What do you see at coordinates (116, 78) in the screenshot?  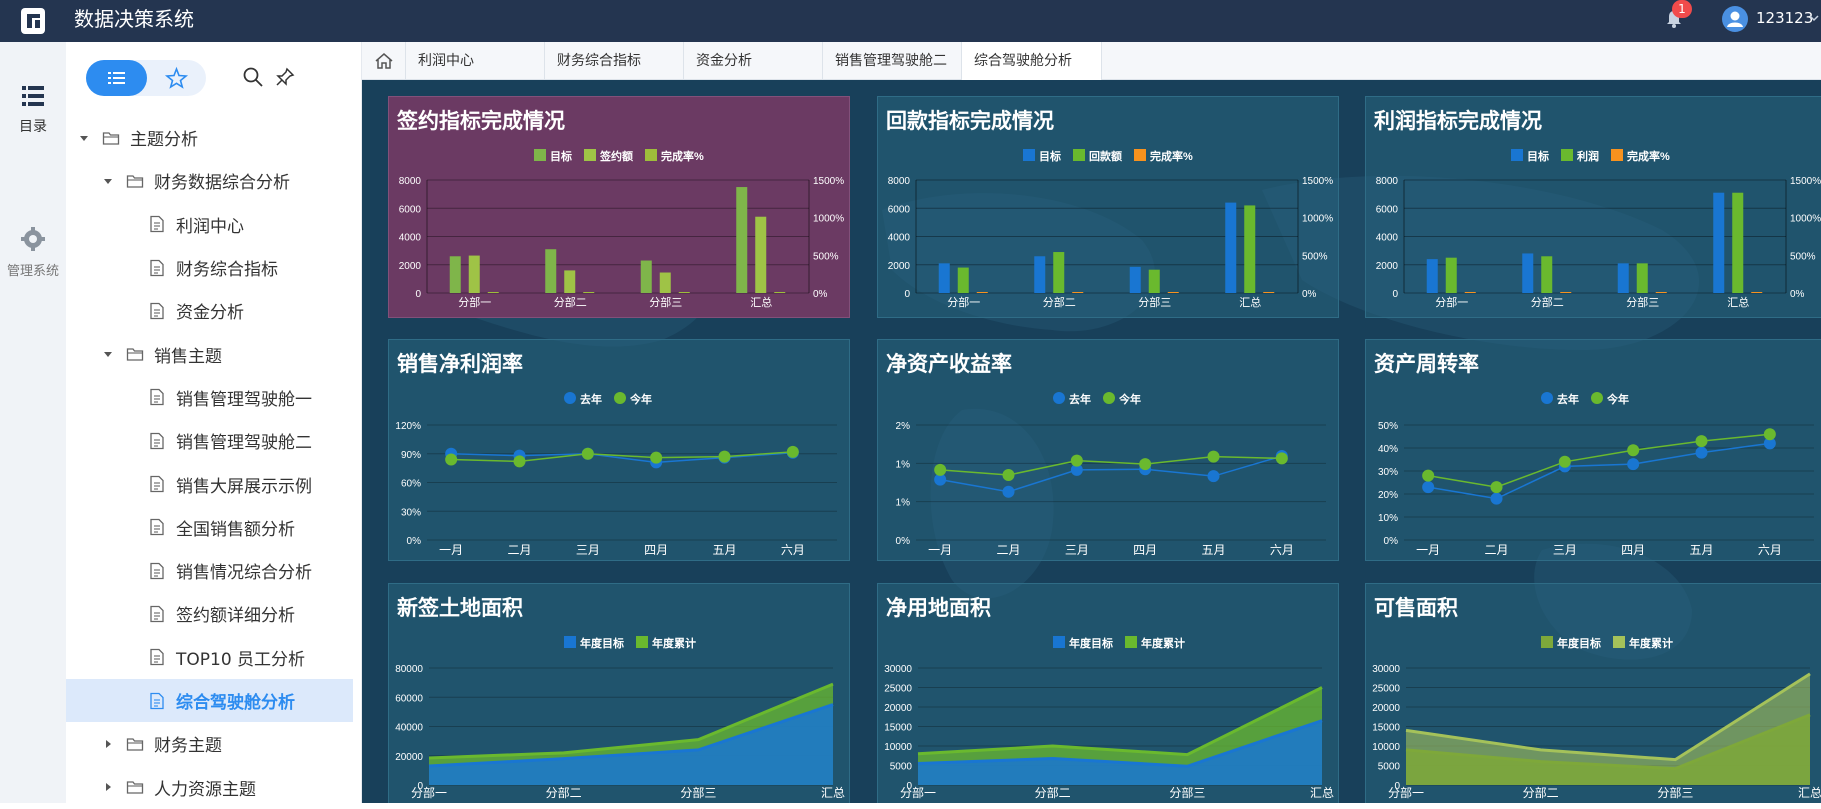 I see `list-view-button` at bounding box center [116, 78].